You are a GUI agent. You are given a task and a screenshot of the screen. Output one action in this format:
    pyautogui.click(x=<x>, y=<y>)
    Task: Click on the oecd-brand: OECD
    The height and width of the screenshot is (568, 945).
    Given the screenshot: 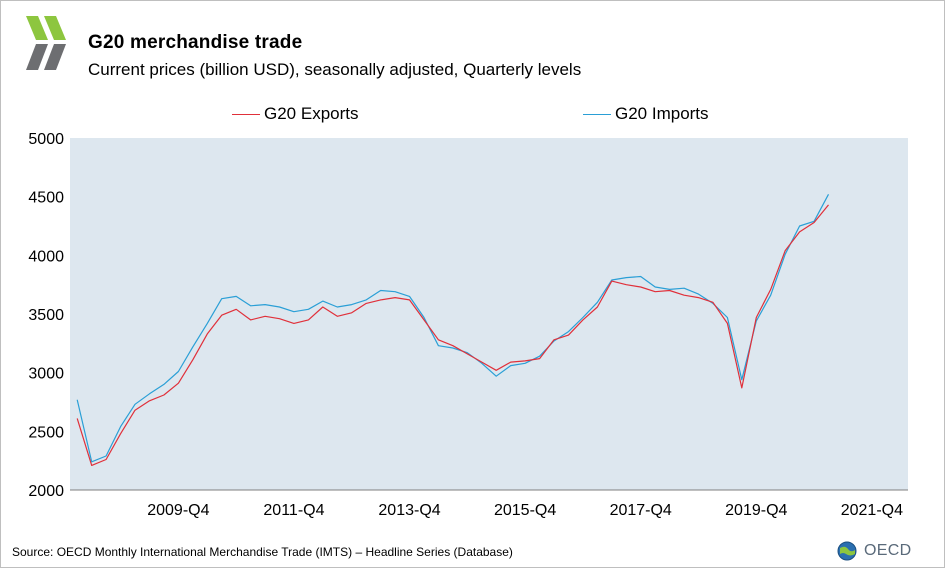 What is the action you would take?
    pyautogui.click(x=873, y=551)
    